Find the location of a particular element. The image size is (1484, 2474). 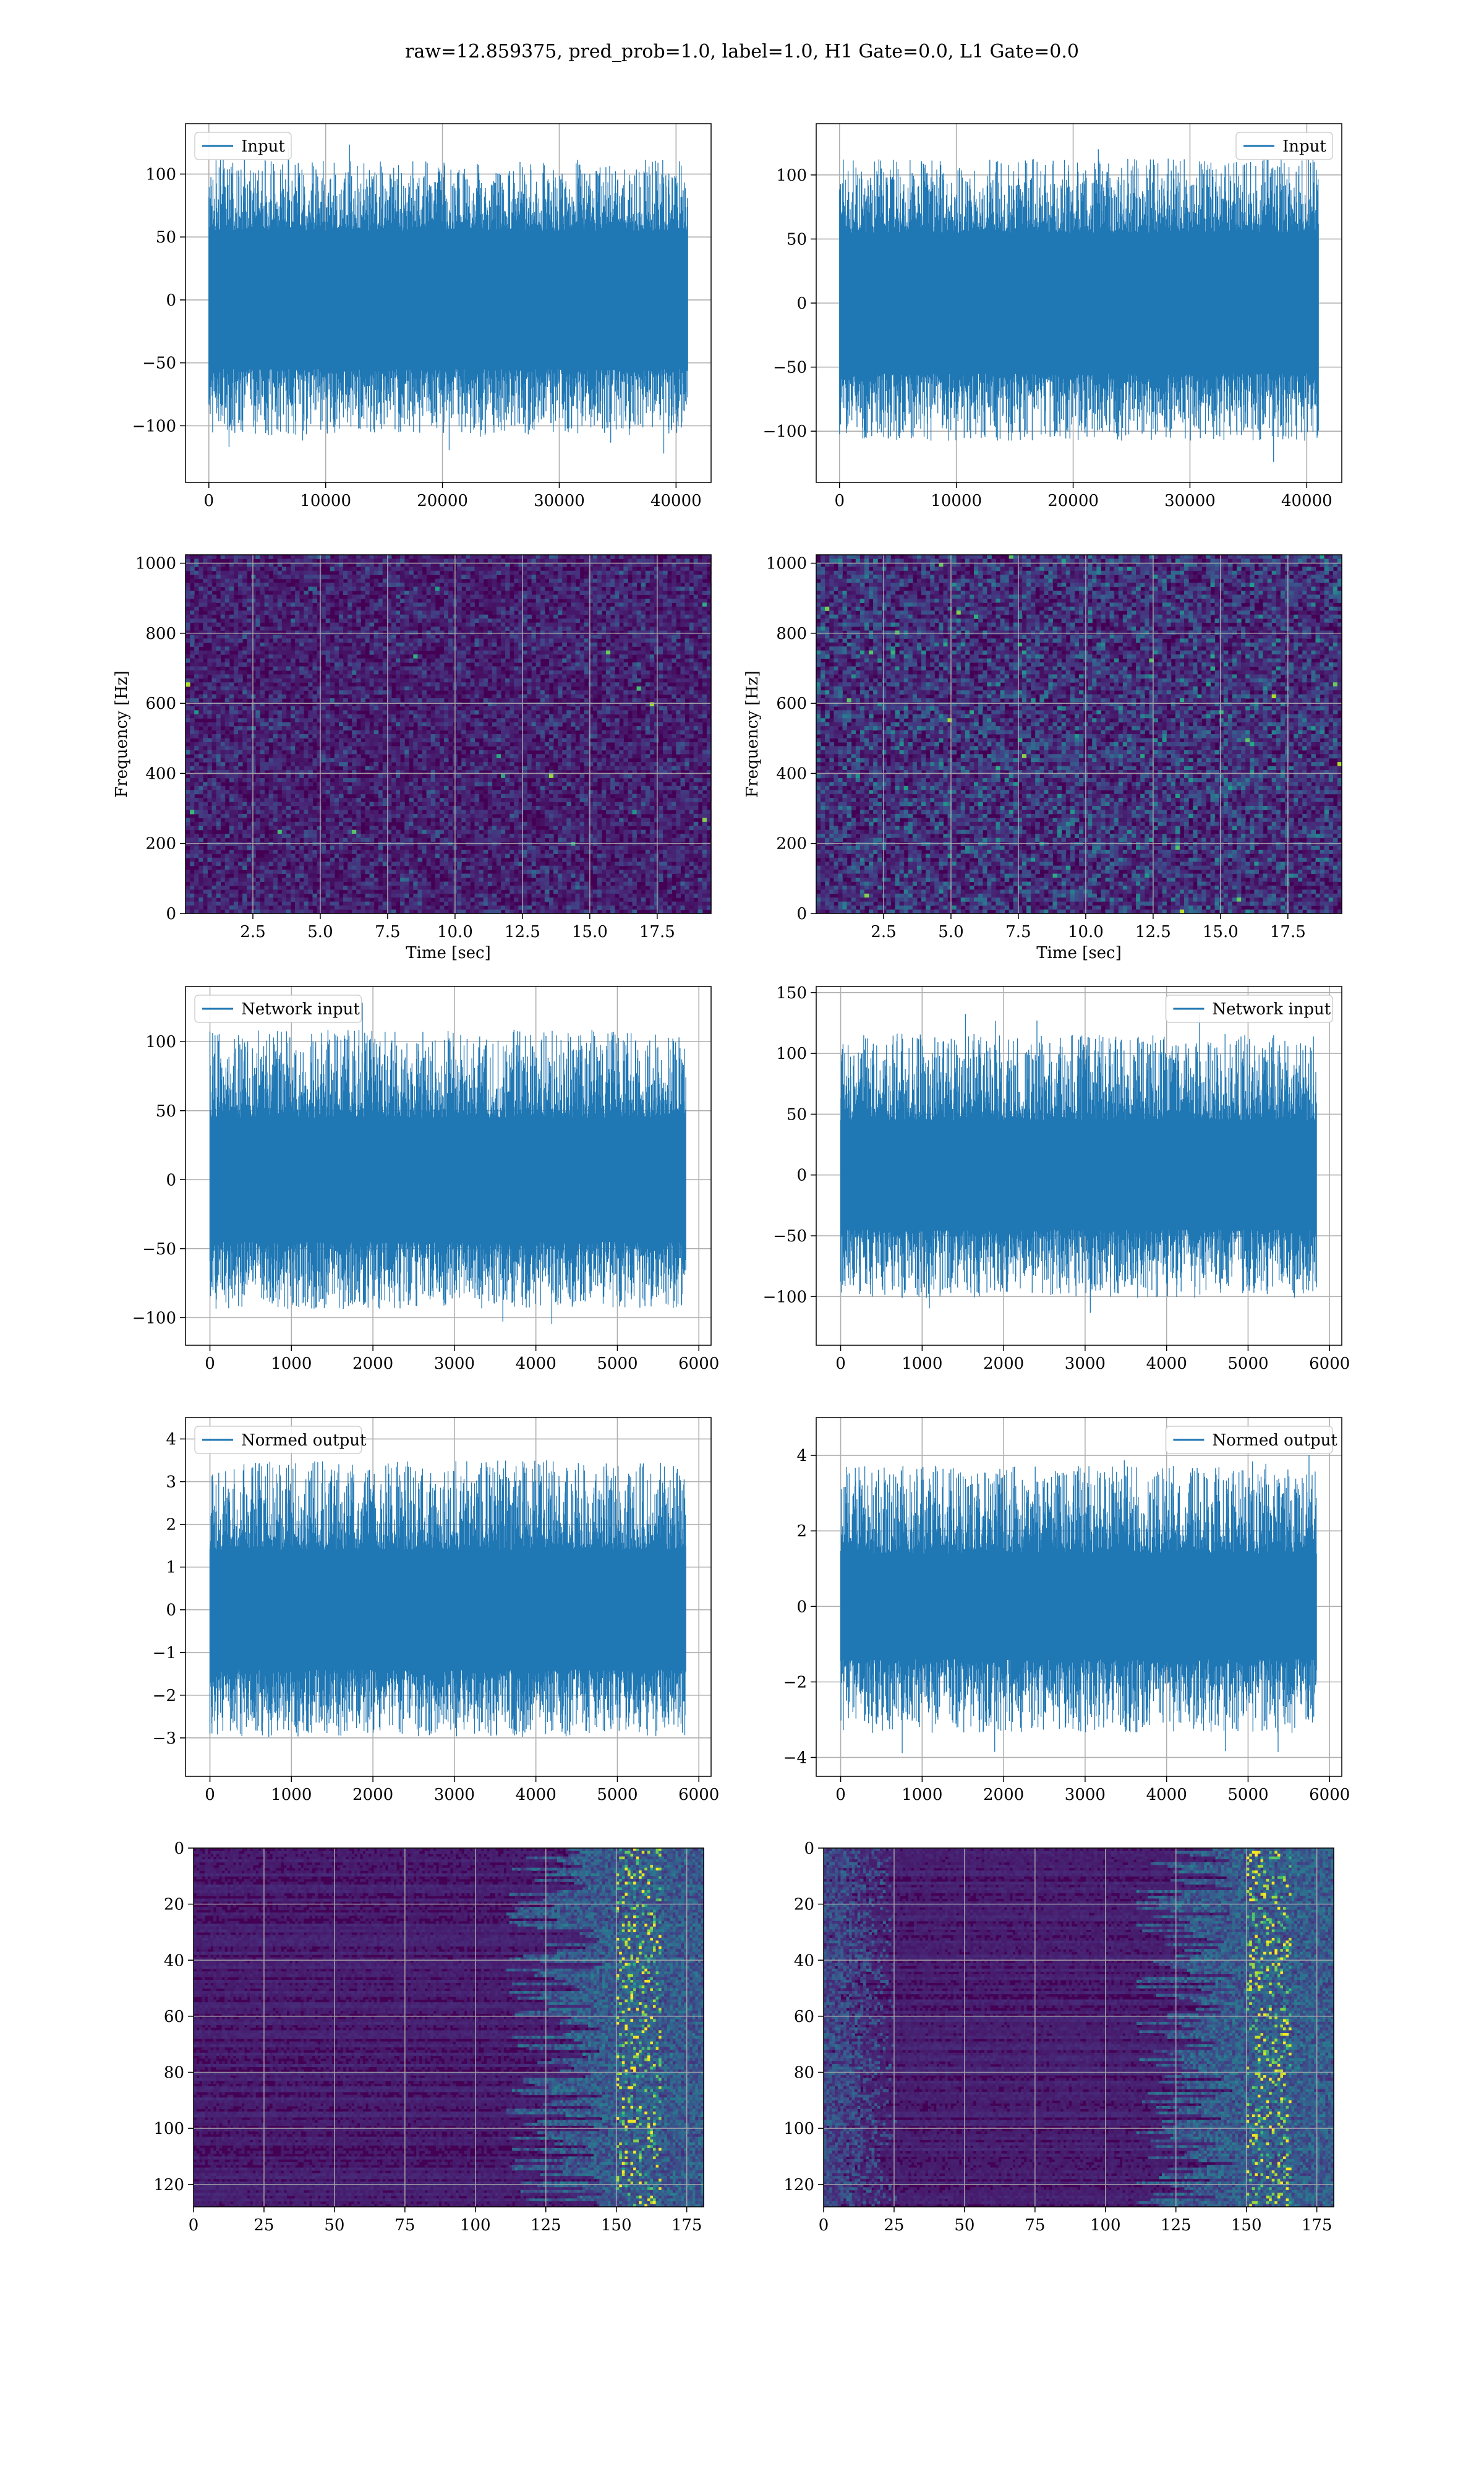

y-tick-label: 80 is located at coordinates (174, 2073).